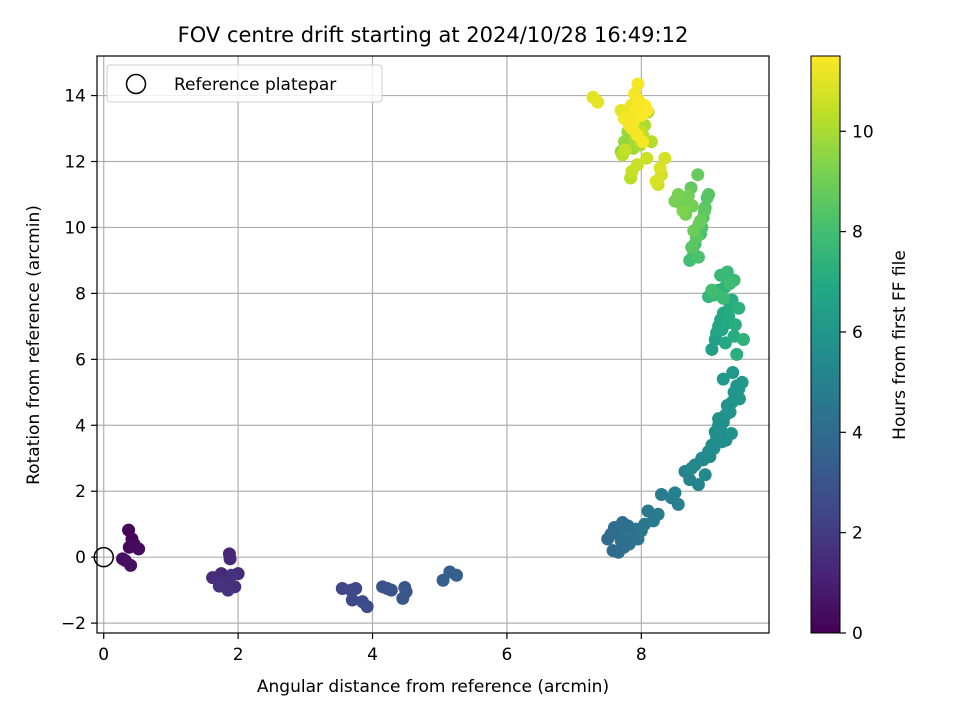 This screenshot has height=720, width=960. What do you see at coordinates (863, 132) in the screenshot?
I see `colorbar-tick-label: 10` at bounding box center [863, 132].